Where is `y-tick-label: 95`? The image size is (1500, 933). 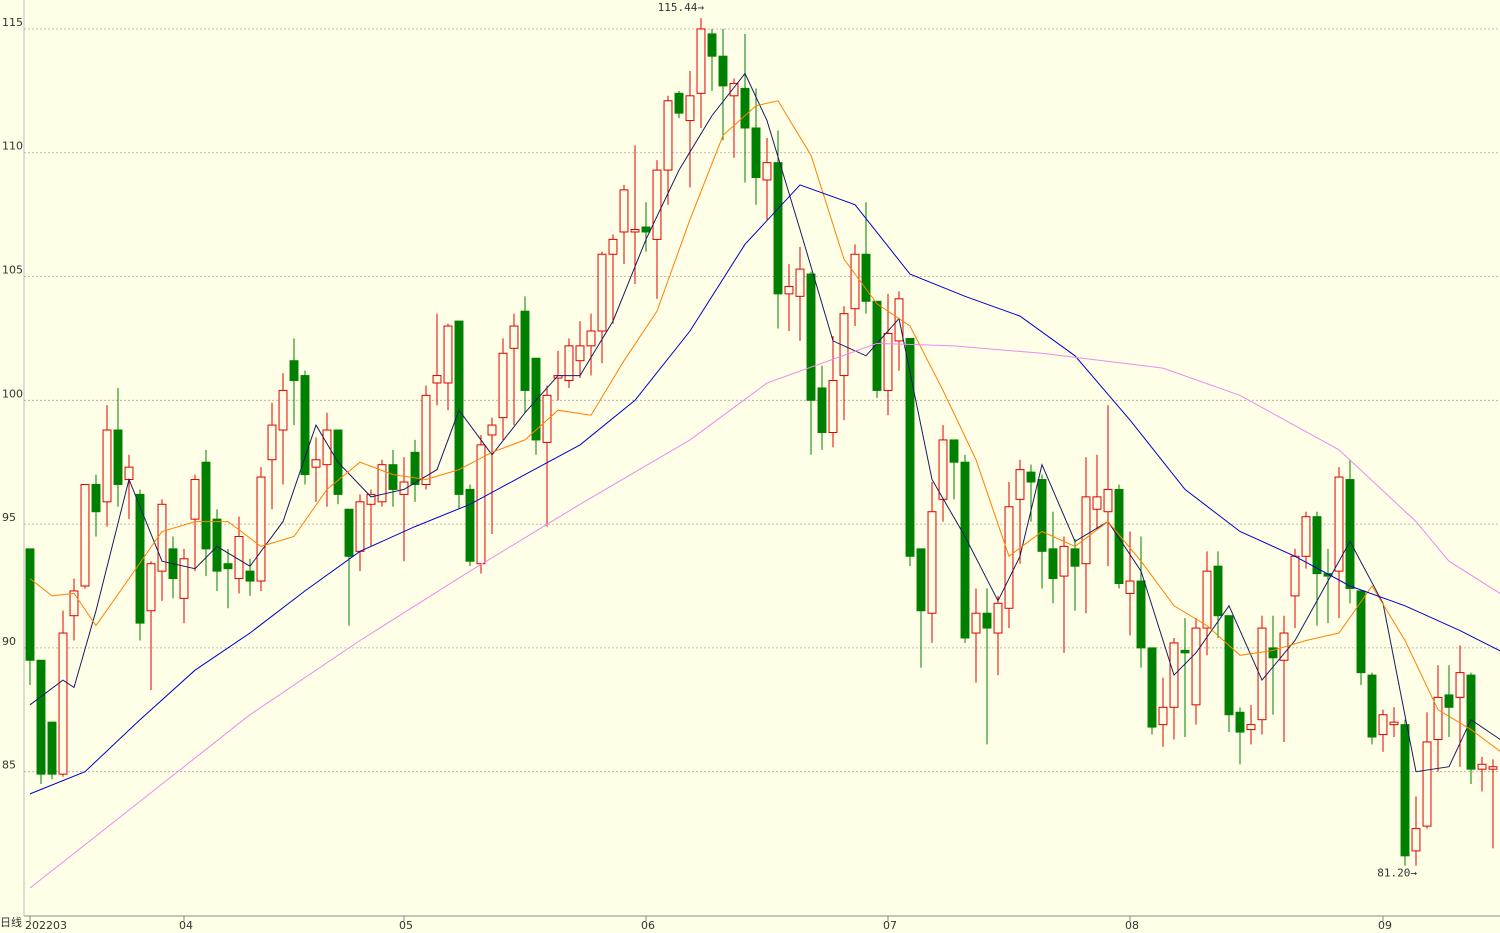
y-tick-label: 95 is located at coordinates (9, 517).